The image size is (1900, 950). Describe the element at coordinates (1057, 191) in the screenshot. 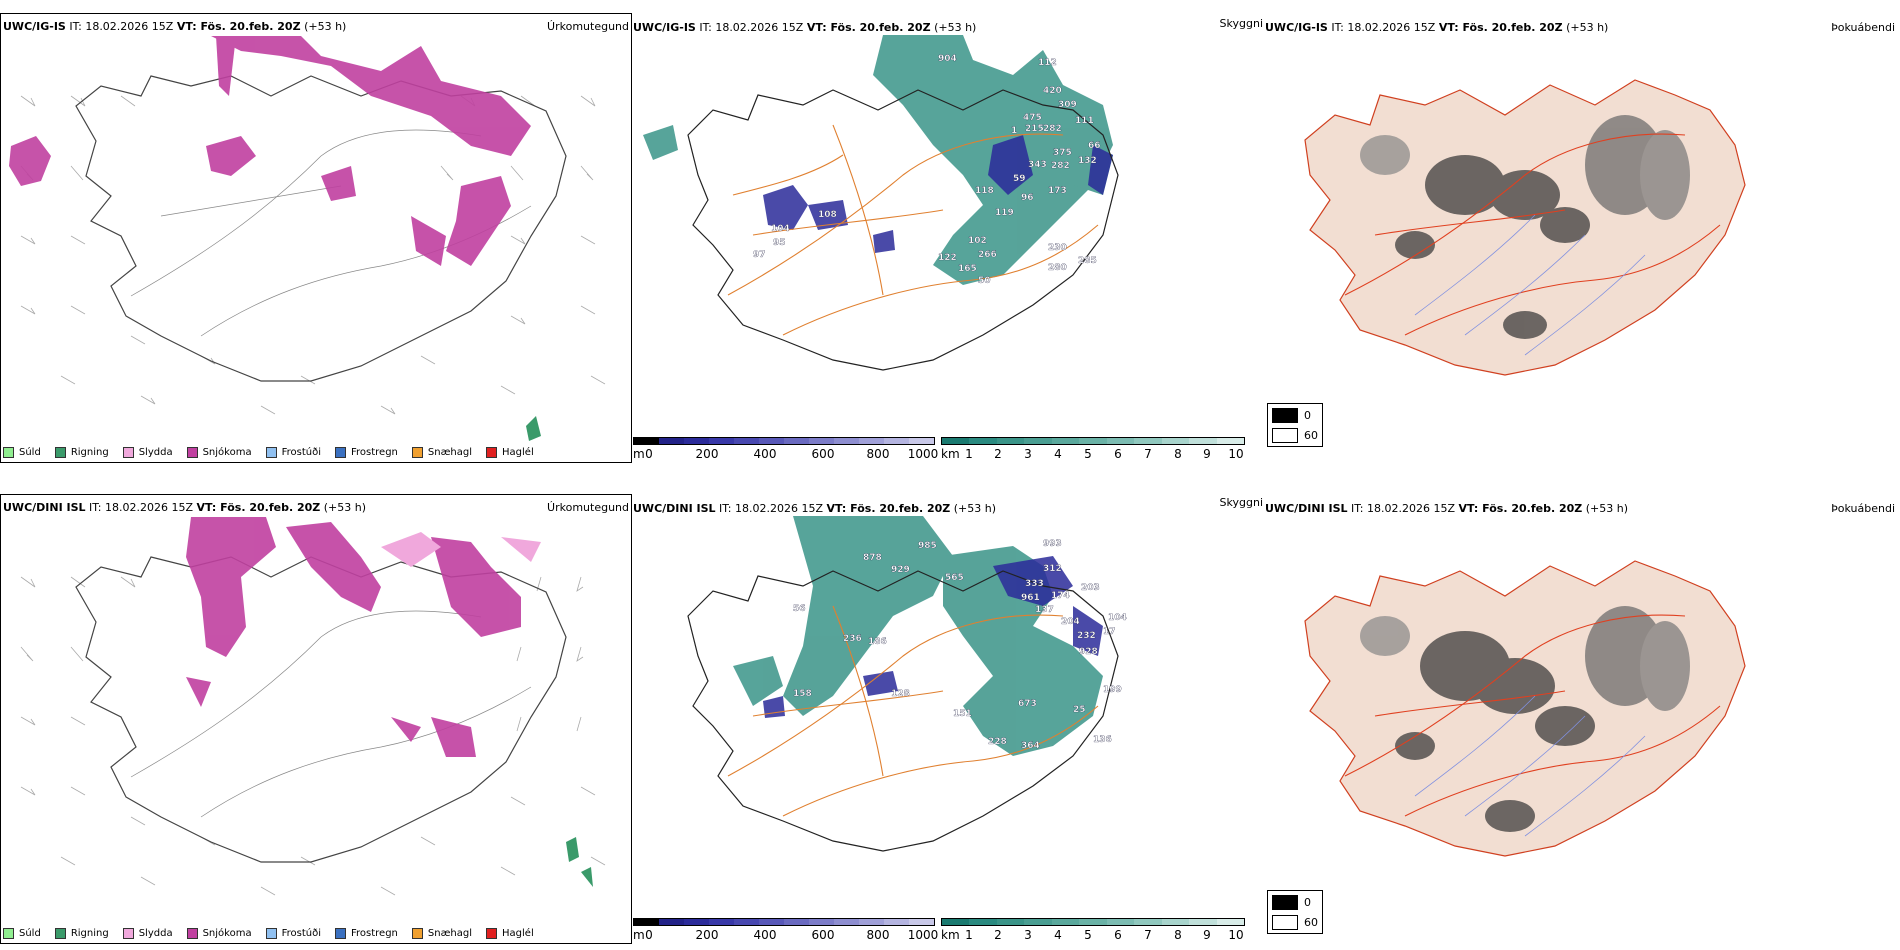

I see `vis-value-label: 173` at that location.